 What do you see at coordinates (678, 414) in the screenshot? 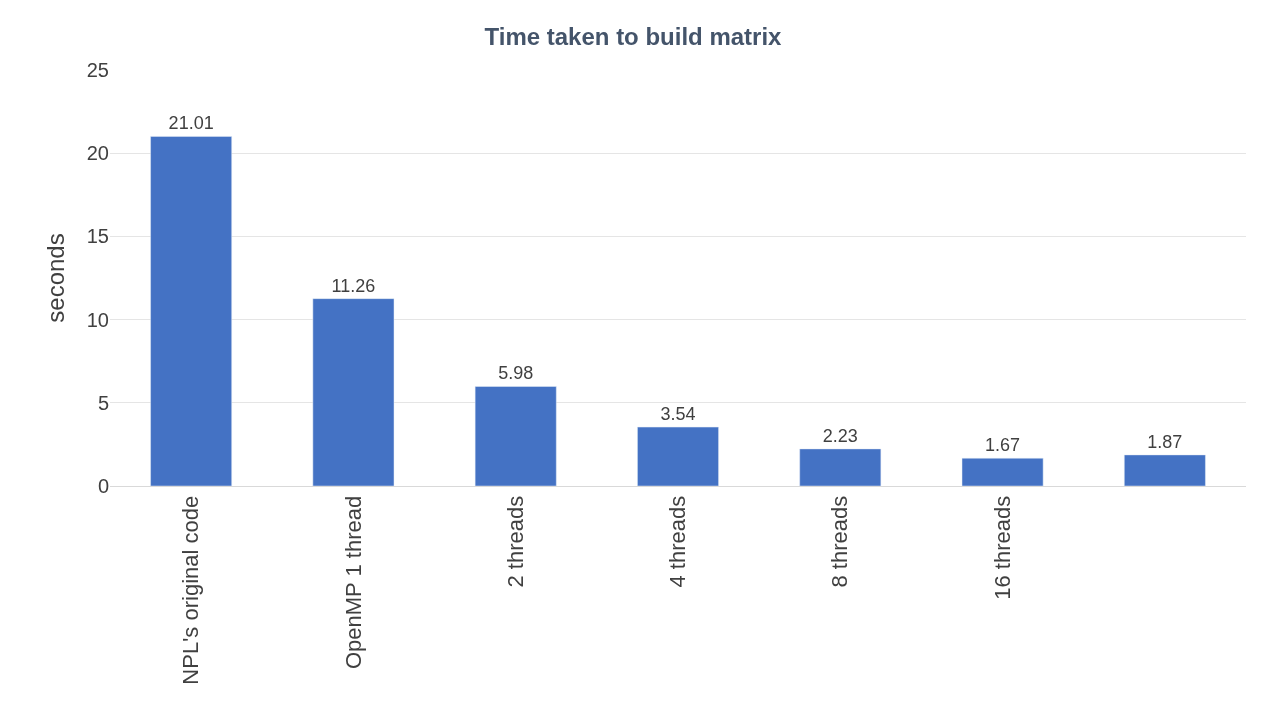
I see `data-label: 3.54` at bounding box center [678, 414].